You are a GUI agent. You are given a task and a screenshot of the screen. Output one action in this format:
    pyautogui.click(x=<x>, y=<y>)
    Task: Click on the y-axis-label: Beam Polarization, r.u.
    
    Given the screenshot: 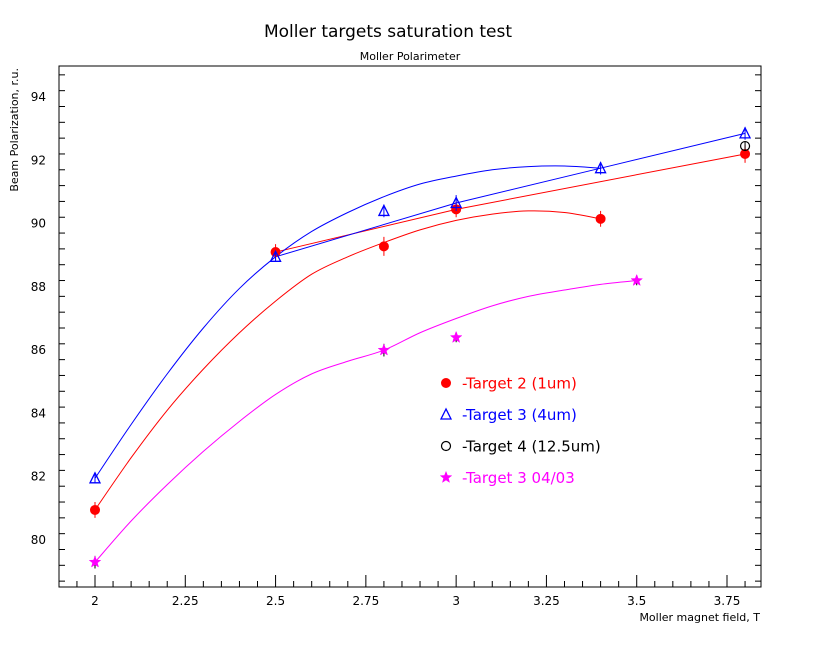 What is the action you would take?
    pyautogui.click(x=14, y=130)
    